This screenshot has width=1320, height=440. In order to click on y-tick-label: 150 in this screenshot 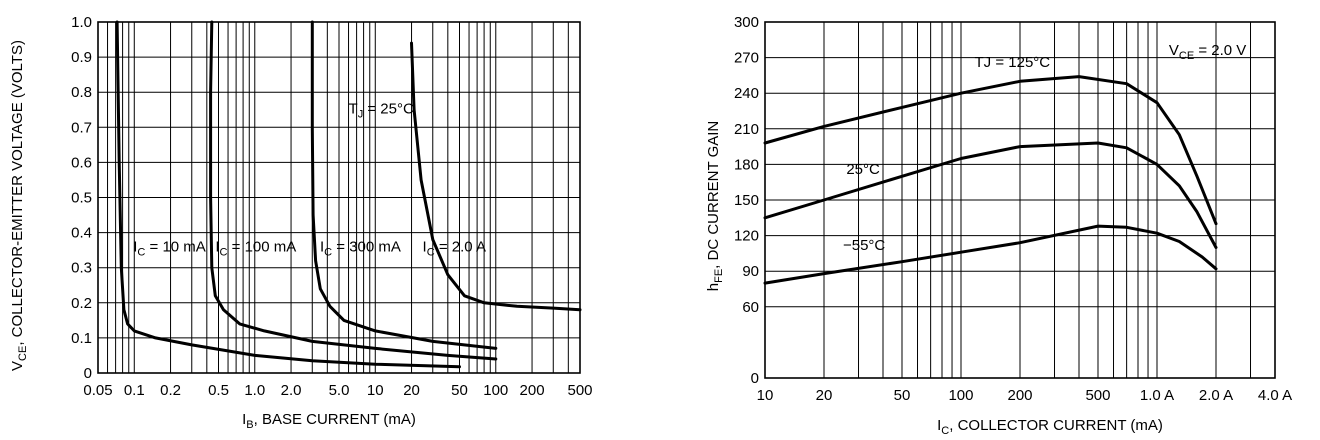, I will do `click(746, 200)`.